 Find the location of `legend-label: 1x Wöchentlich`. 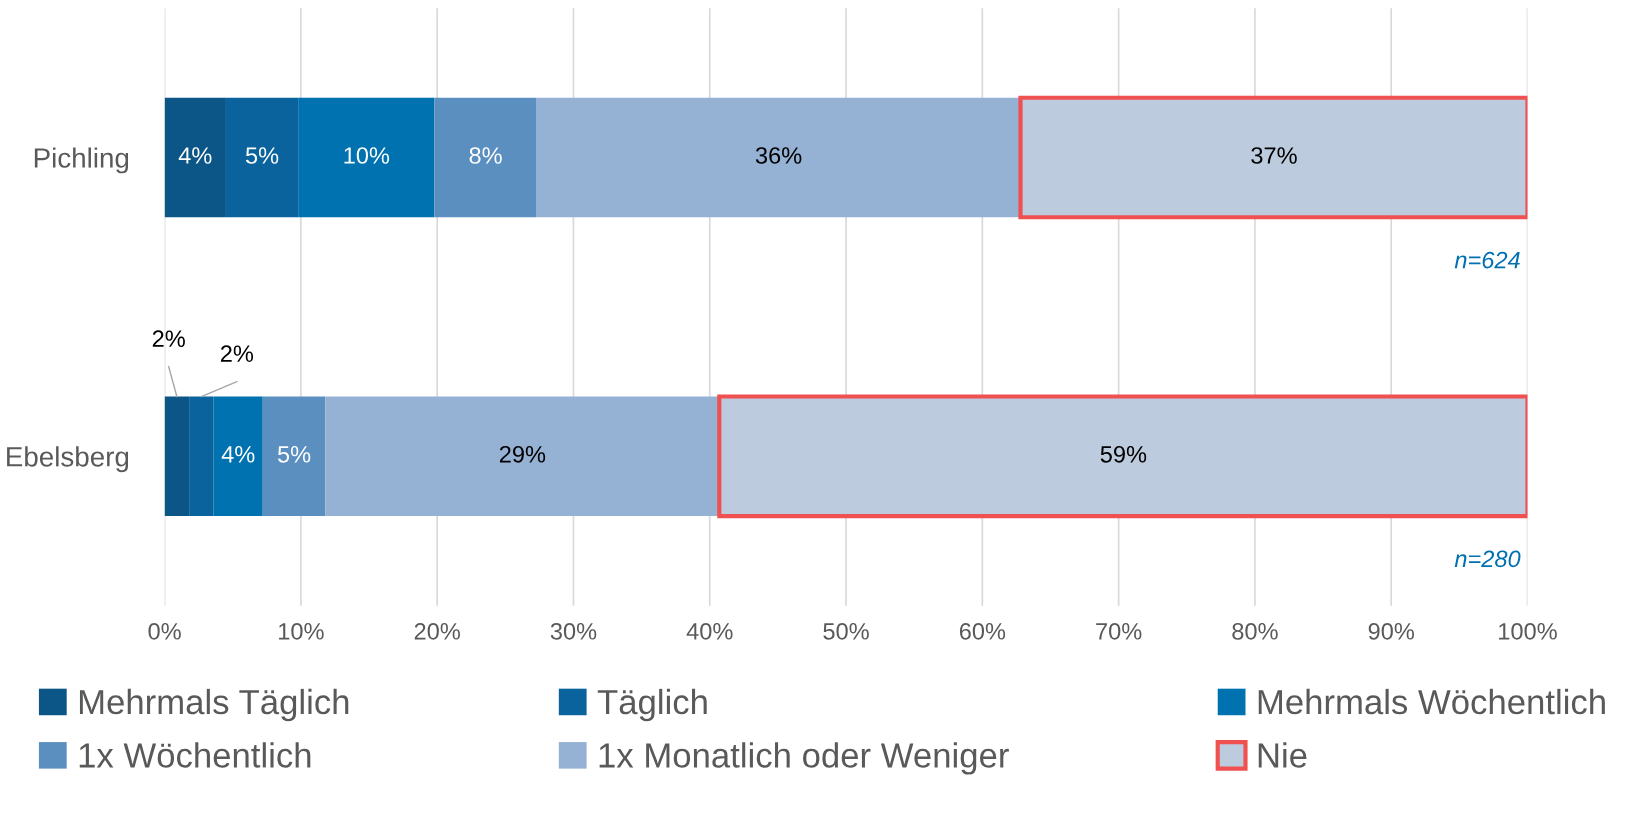

legend-label: 1x Wöchentlich is located at coordinates (195, 755).